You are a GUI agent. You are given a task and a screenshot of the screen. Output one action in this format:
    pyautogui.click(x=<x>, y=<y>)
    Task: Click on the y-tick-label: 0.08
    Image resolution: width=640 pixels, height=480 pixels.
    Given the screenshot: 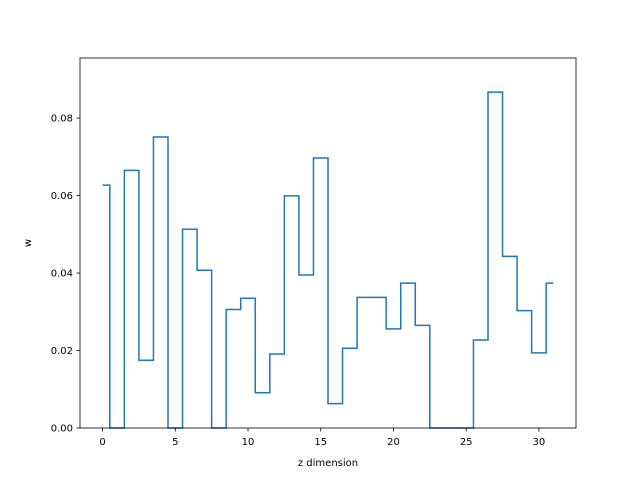 What is the action you would take?
    pyautogui.click(x=62, y=119)
    